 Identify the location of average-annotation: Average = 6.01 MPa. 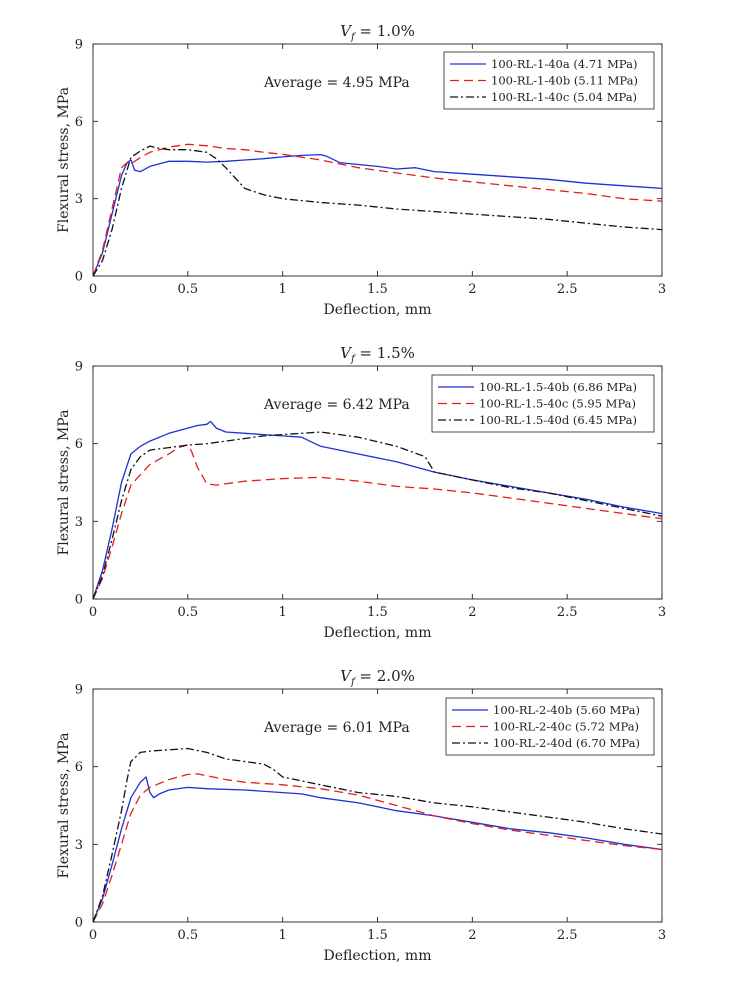
(336, 728).